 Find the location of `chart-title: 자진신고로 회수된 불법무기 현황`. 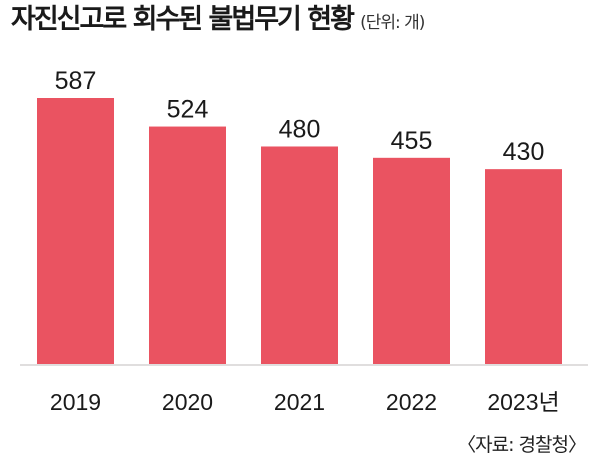

chart-title: 자진신고로 회수된 불법무기 현황 is located at coordinates (183, 19).